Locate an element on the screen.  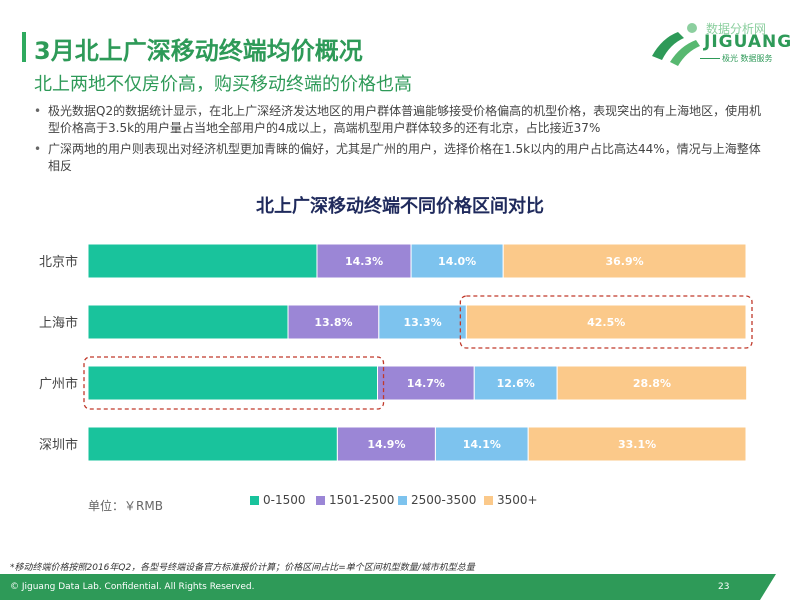
jiguang-logo-icon is located at coordinates (676, 44).